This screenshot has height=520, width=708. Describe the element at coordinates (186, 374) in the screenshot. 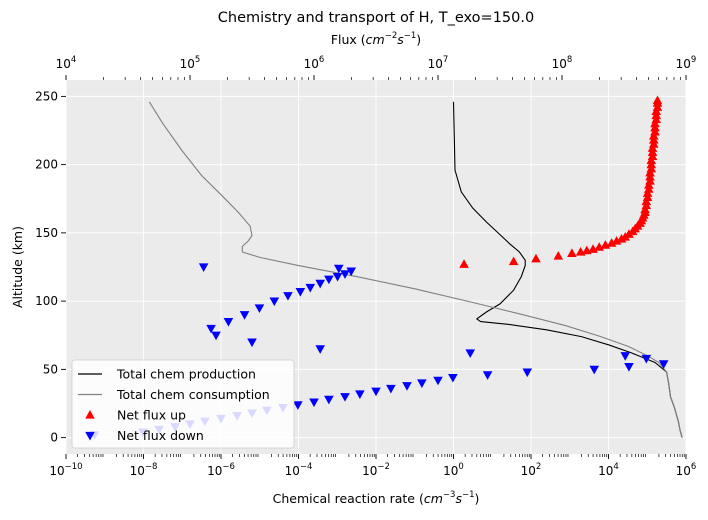

I see `legend-label: Total chem production` at that location.